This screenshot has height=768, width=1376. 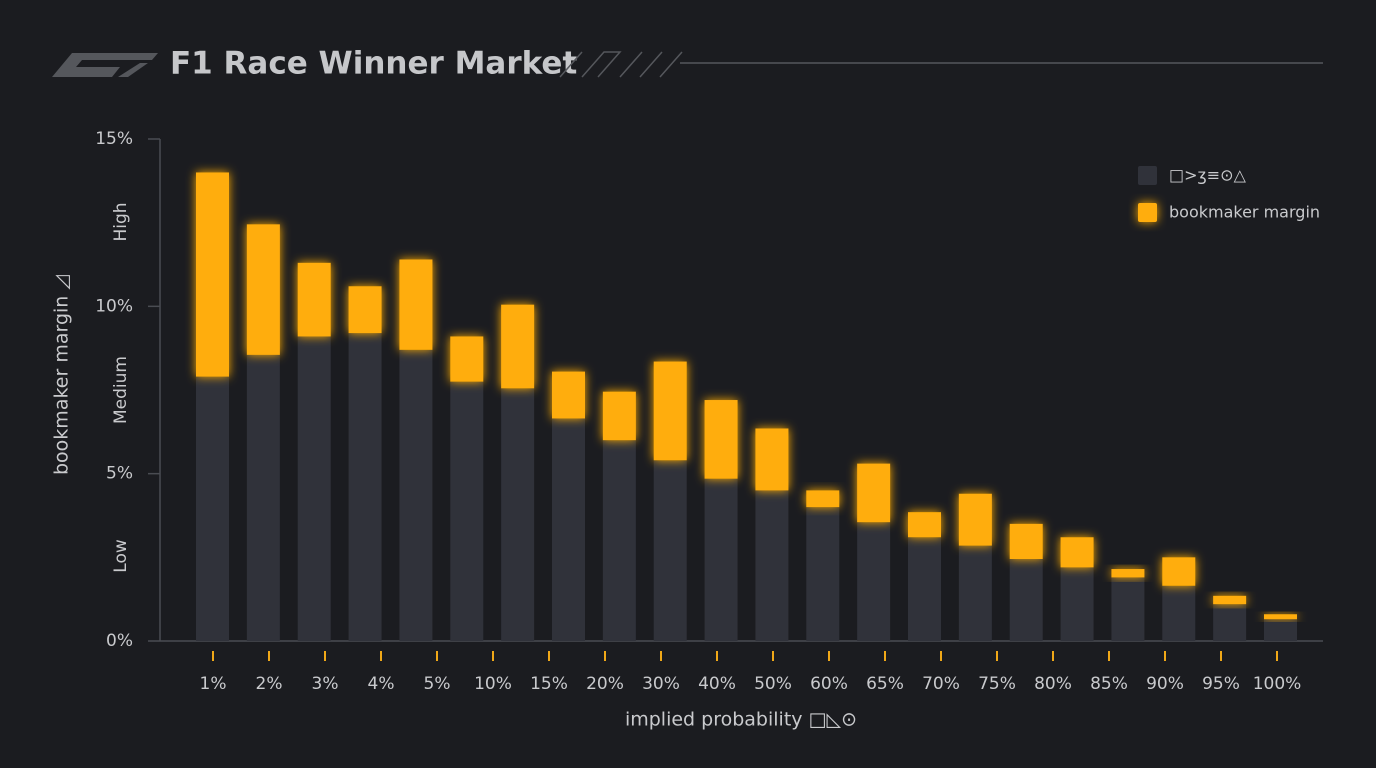 What do you see at coordinates (121, 556) in the screenshot?
I see `annotation: Low` at bounding box center [121, 556].